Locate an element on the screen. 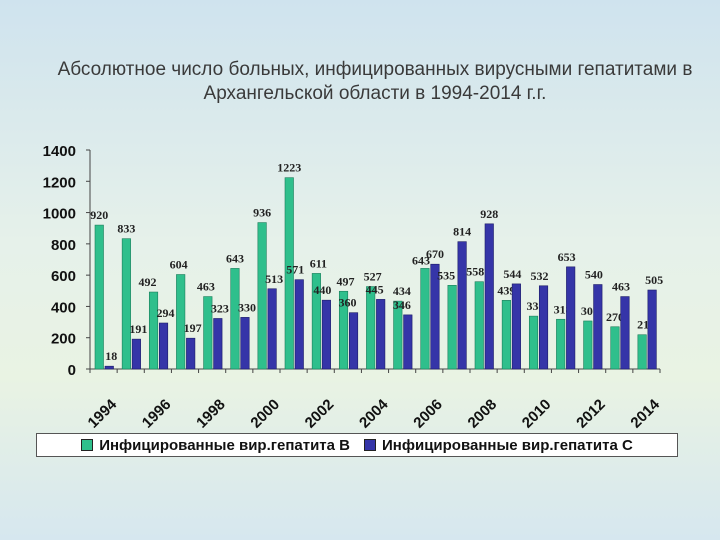 The width and height of the screenshot is (720, 540). data-label-hepatitis-b: 527 is located at coordinates (373, 277).